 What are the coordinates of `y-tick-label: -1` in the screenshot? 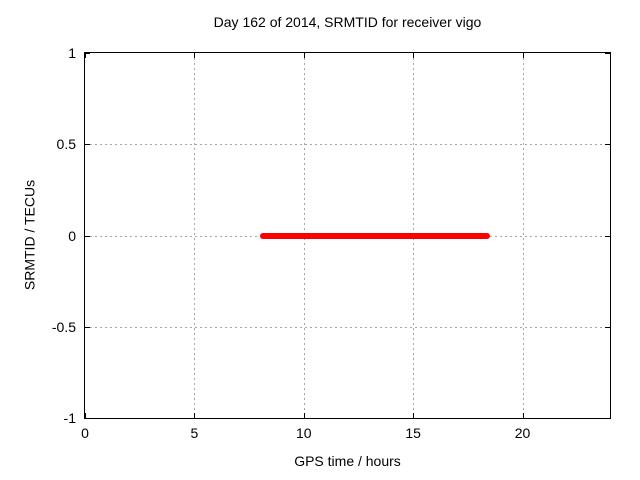 It's located at (69, 418).